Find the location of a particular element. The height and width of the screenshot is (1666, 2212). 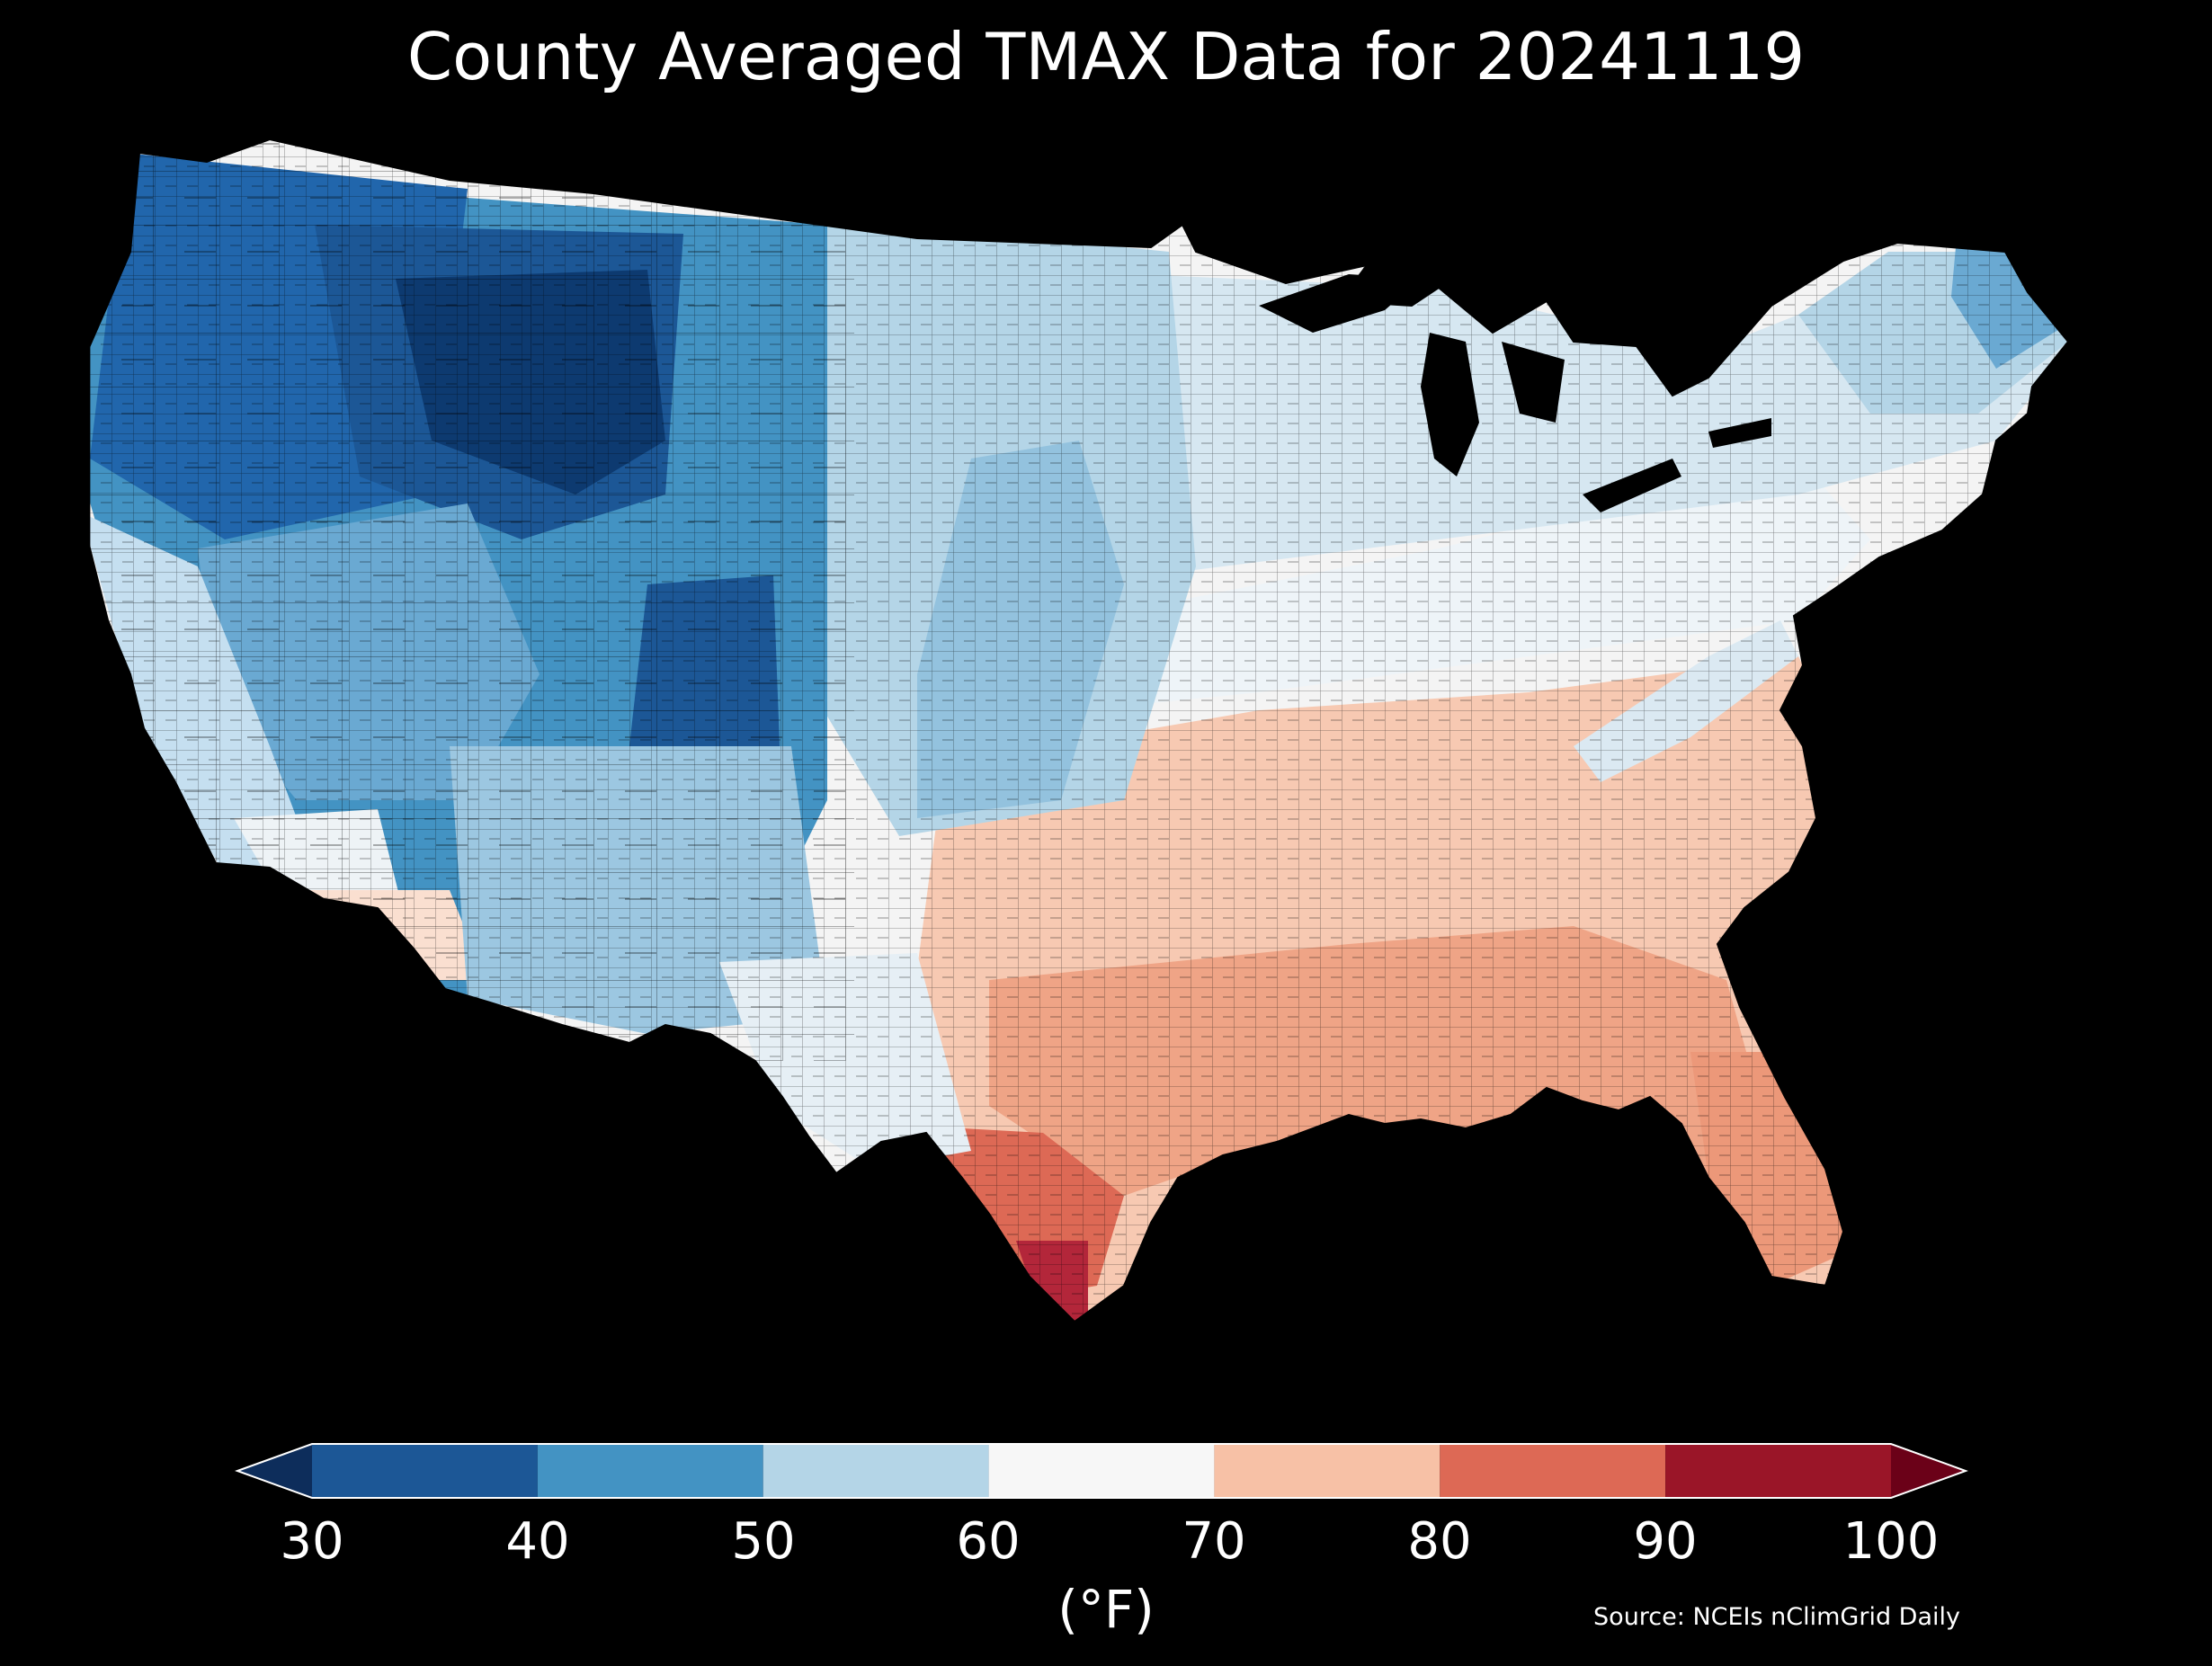

colorbar-tick-80: 80 is located at coordinates (1439, 1542).